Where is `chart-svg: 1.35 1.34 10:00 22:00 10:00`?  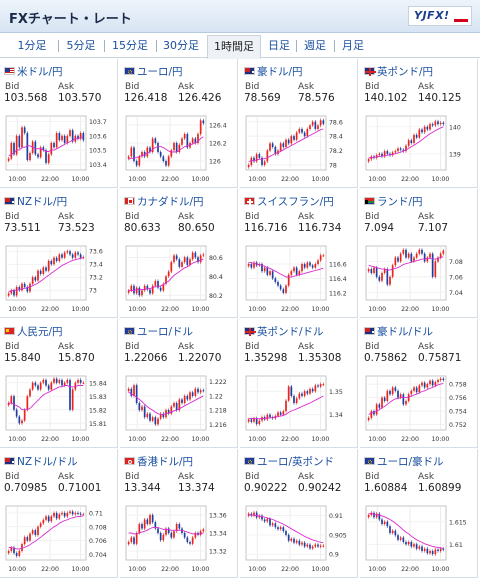
chart-svg: 1.35 1.34 10:00 22:00 10:00 is located at coordinates (294, 409).